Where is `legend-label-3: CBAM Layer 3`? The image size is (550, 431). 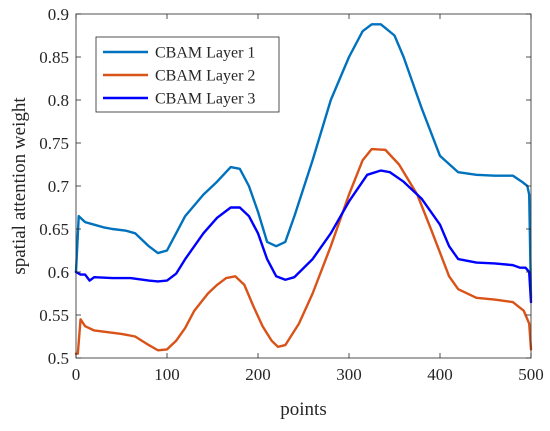
legend-label-3: CBAM Layer 3 is located at coordinates (205, 99).